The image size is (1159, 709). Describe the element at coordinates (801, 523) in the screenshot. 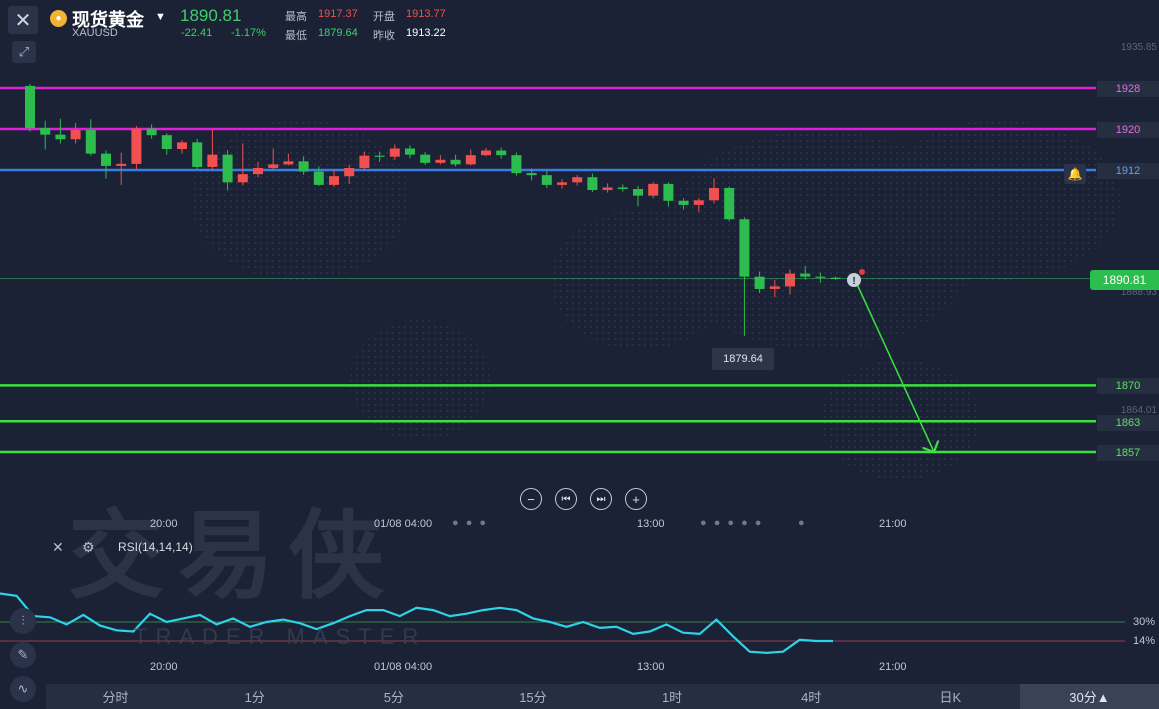

I see `event-markers: ●` at that location.